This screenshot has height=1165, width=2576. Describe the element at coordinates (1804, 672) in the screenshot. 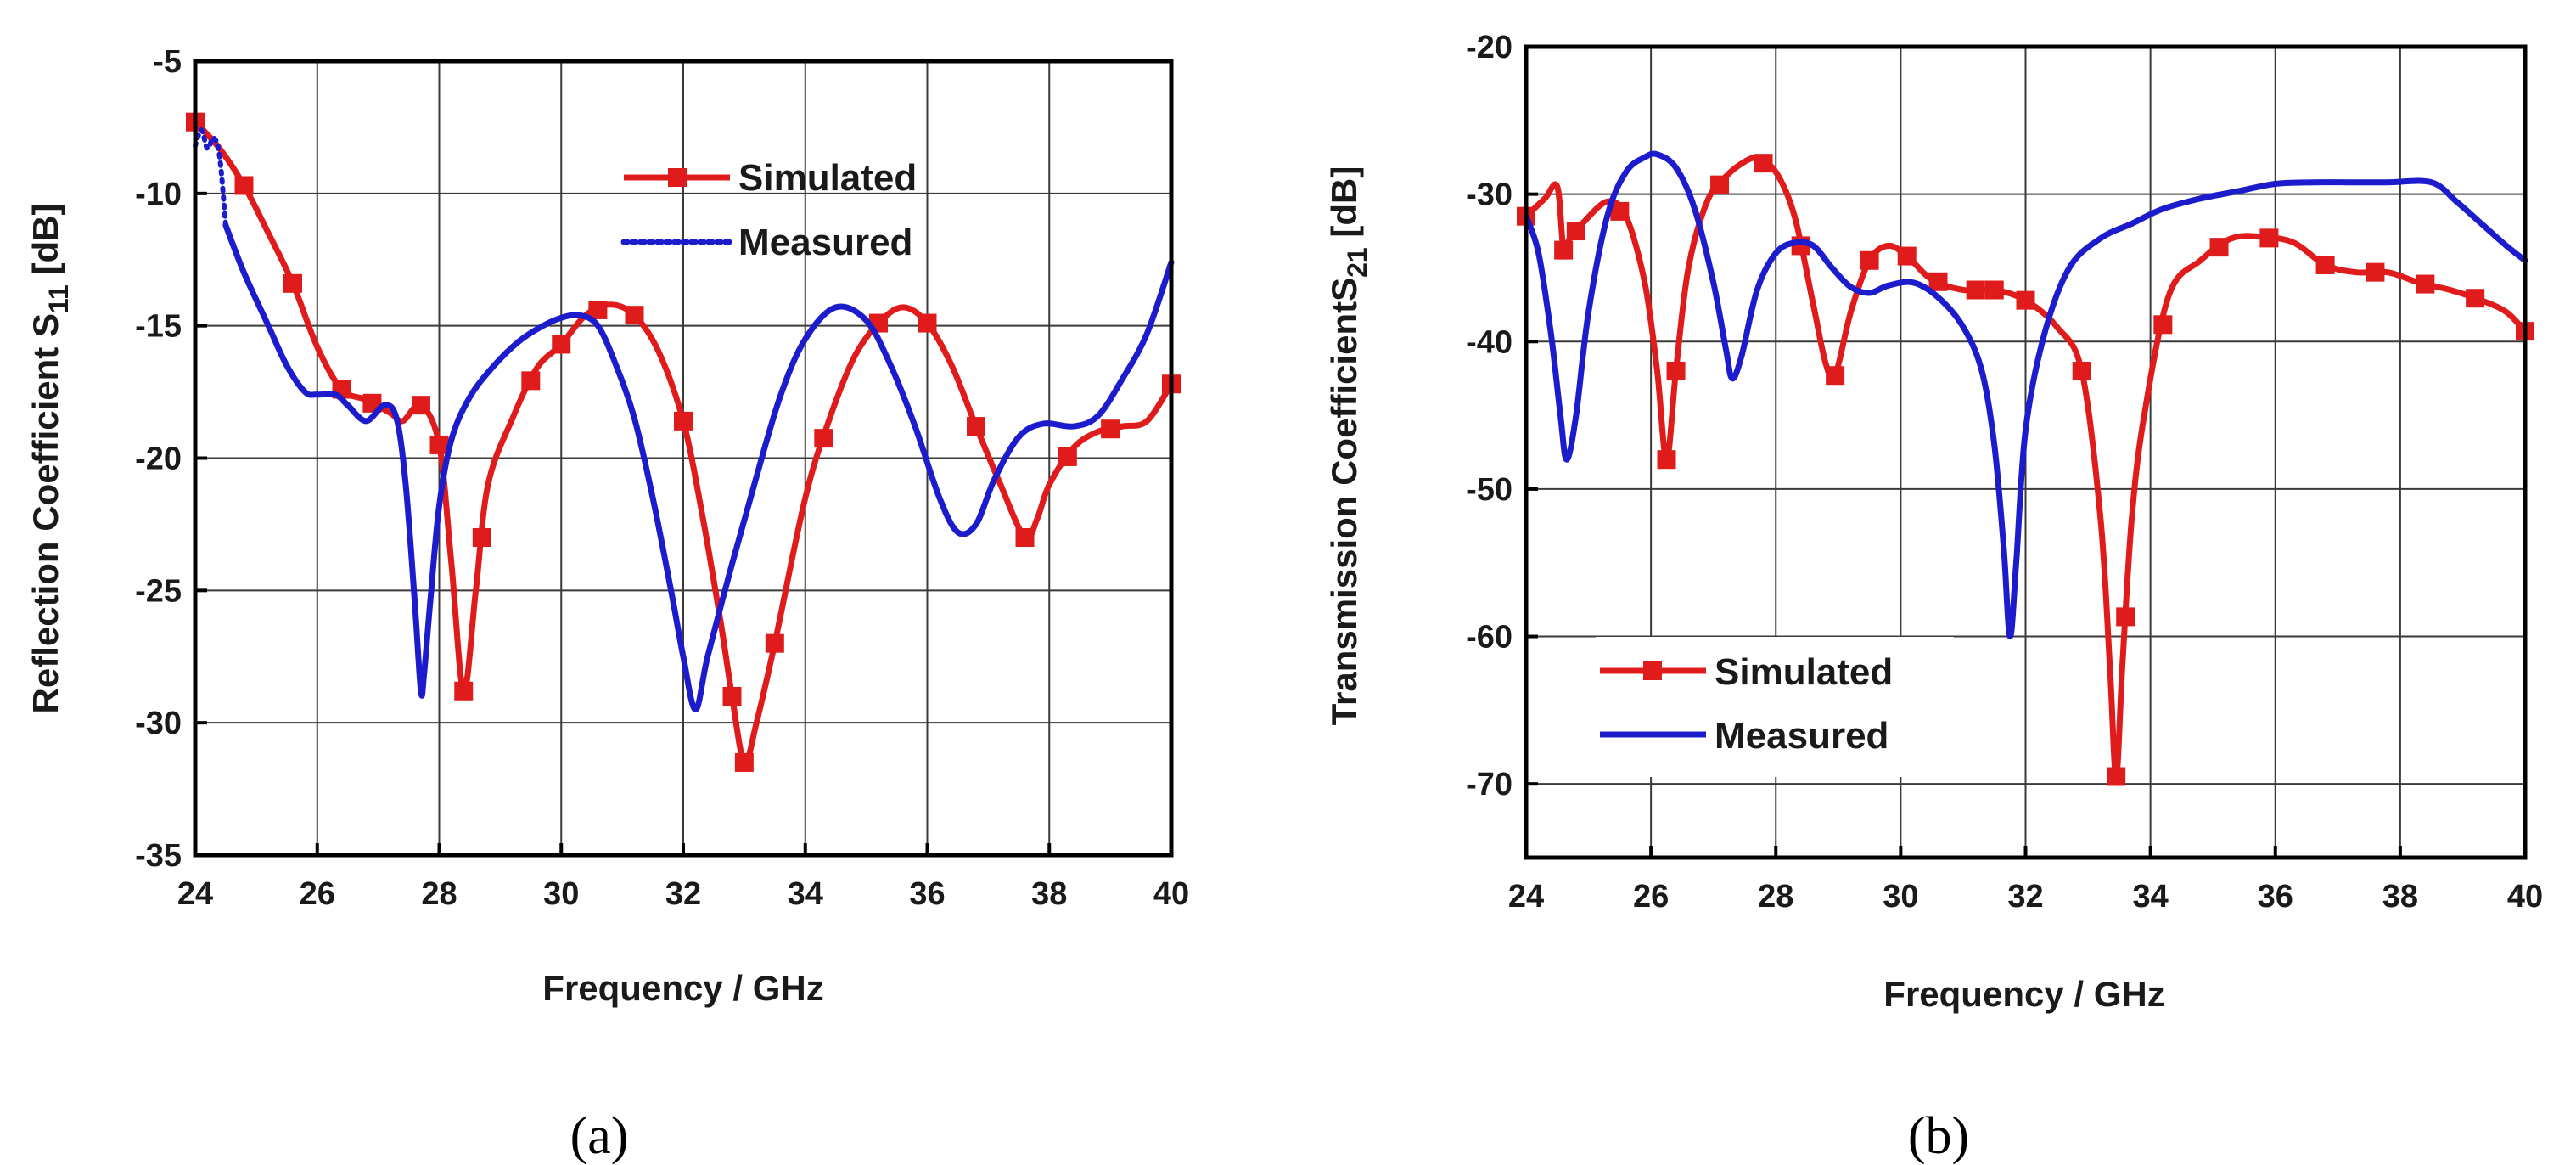

I see `chart-b-legend-simulated-label: Simulated` at that location.